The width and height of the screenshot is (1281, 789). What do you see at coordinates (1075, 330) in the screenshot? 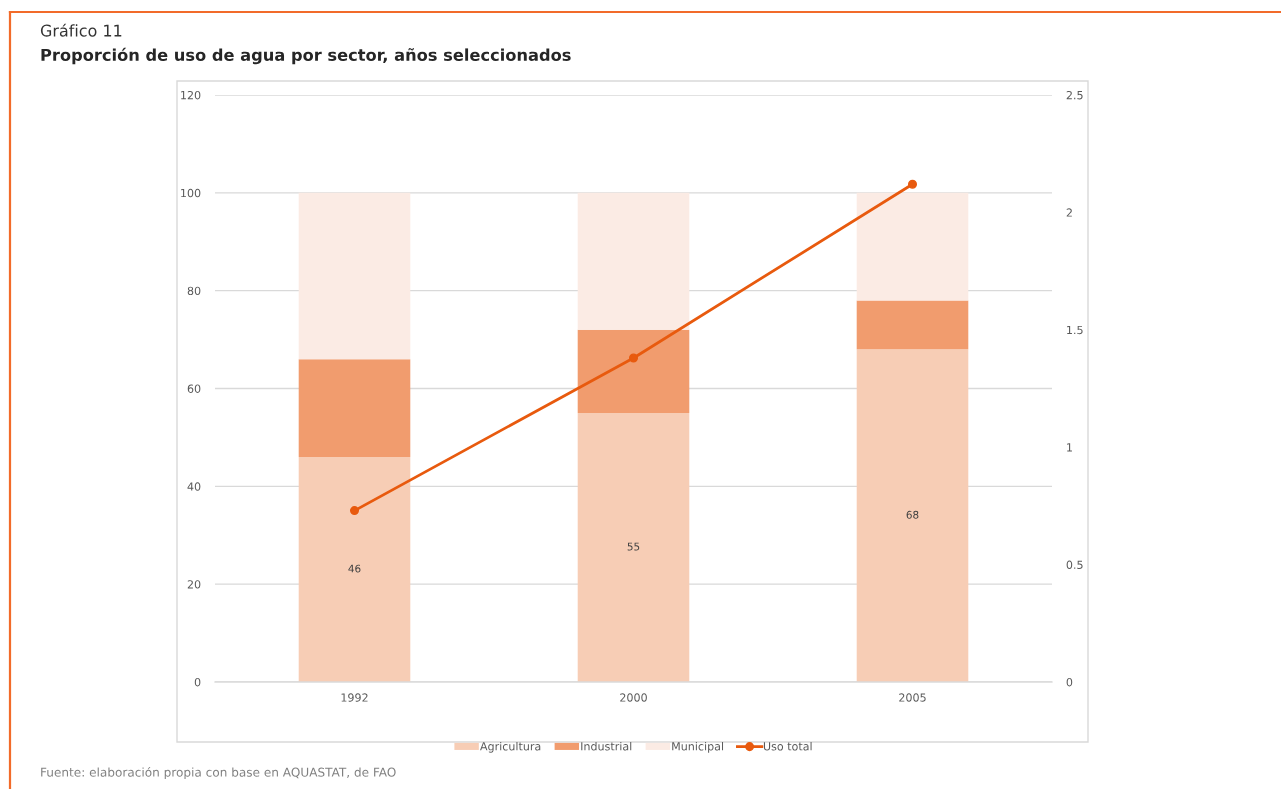
I see `y2-tick-label: 1.5` at bounding box center [1075, 330].